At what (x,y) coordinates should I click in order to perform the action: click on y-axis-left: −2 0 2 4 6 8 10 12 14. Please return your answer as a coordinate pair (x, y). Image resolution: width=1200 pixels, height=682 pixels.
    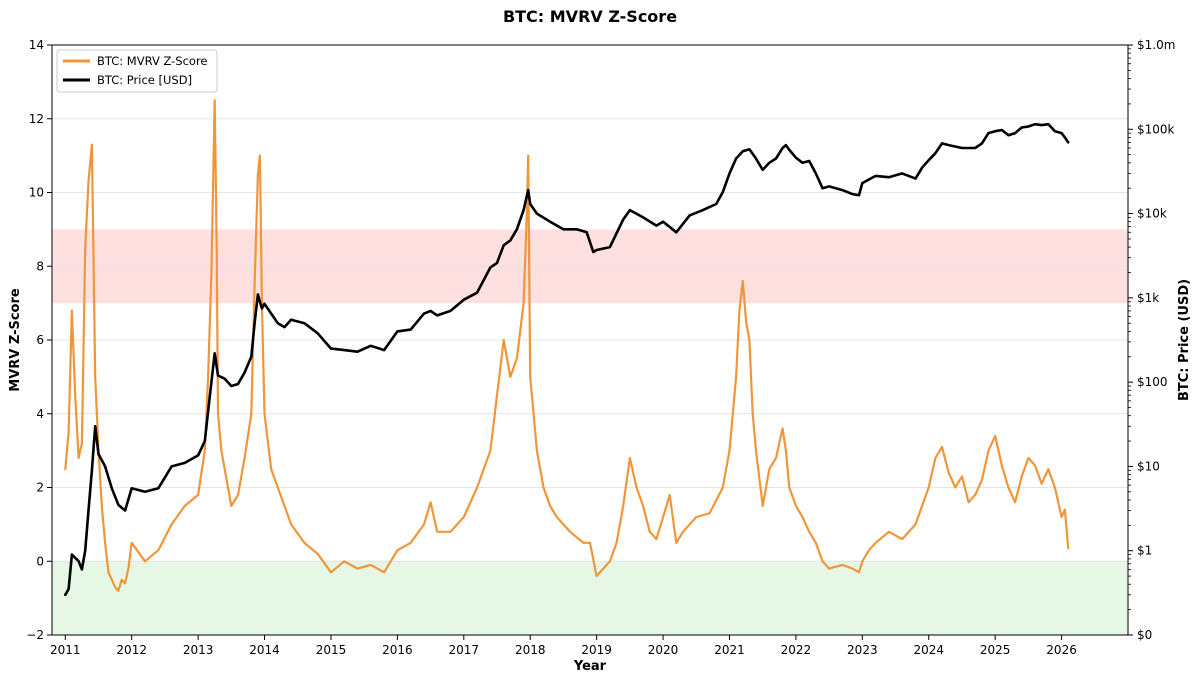
    Looking at the image, I should click on (39, 340).